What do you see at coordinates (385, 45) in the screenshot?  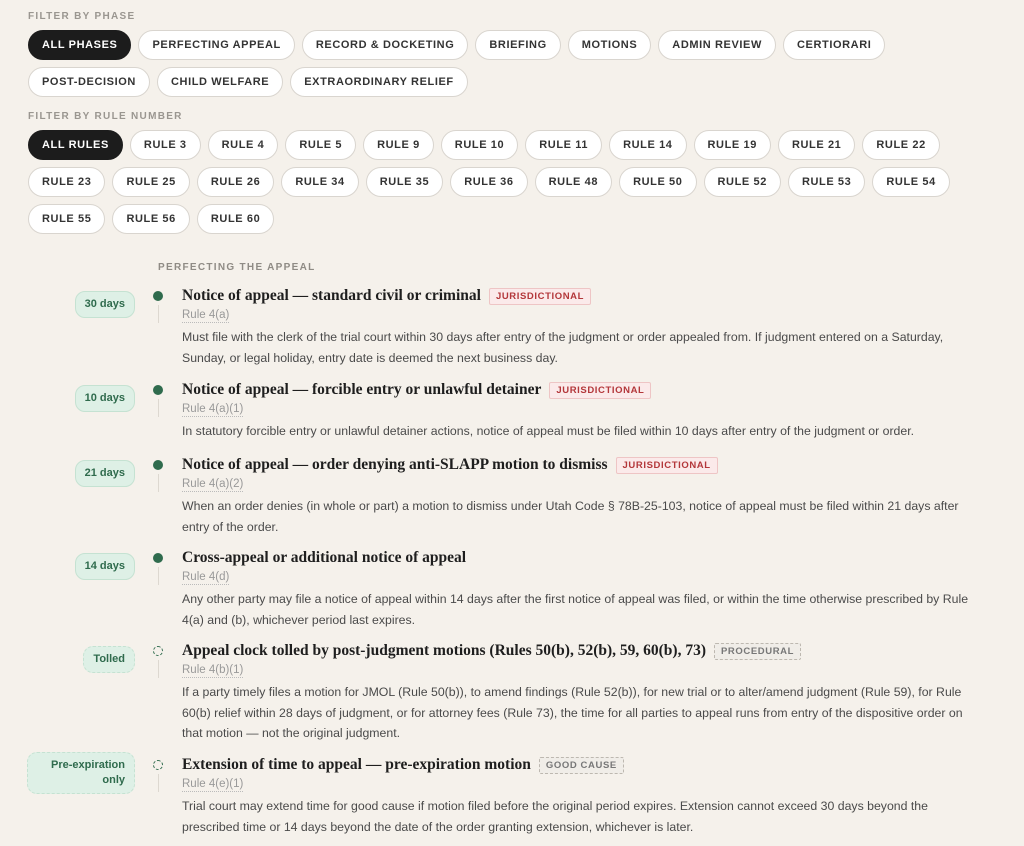 I see `phase-chip: RECORD & DOCKETING` at bounding box center [385, 45].